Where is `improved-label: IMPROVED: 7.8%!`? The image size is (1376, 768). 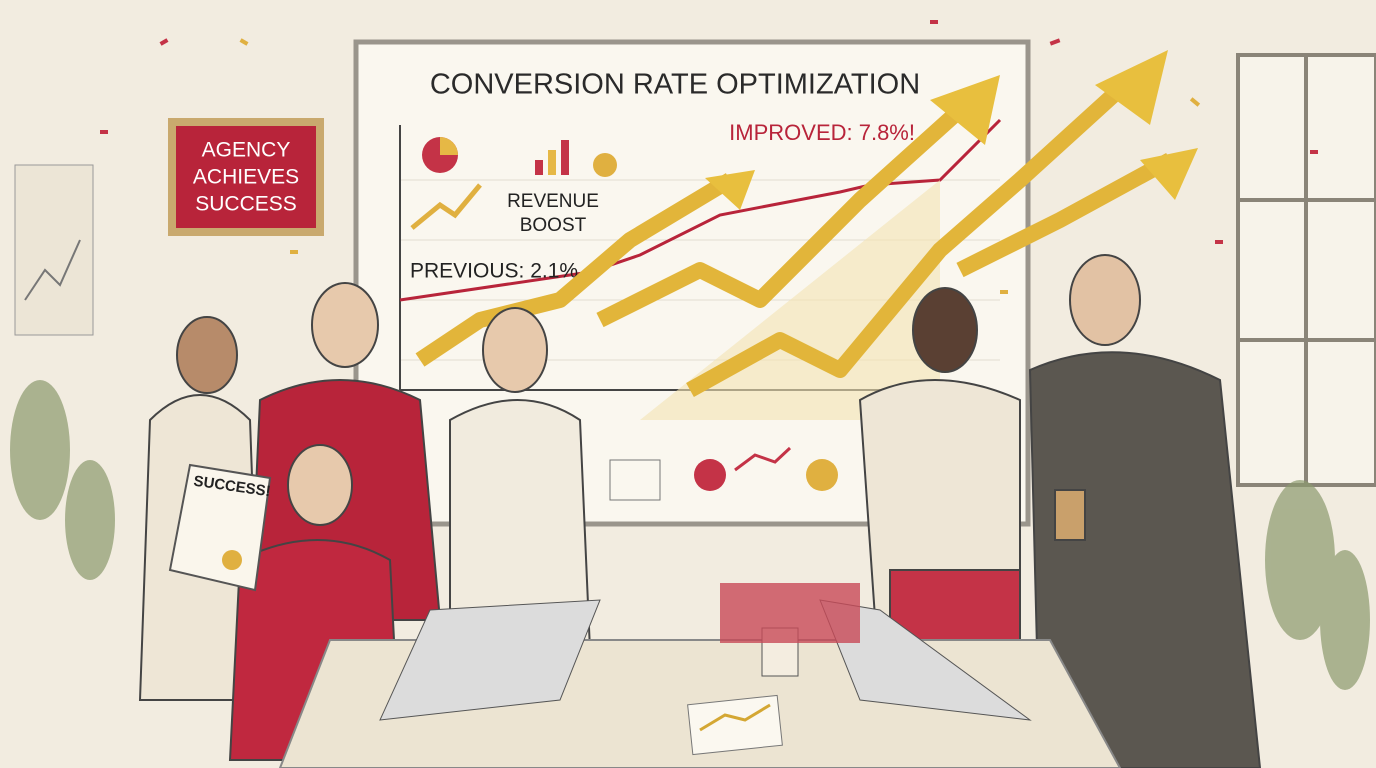 improved-label: IMPROVED: 7.8%! is located at coordinates (822, 132).